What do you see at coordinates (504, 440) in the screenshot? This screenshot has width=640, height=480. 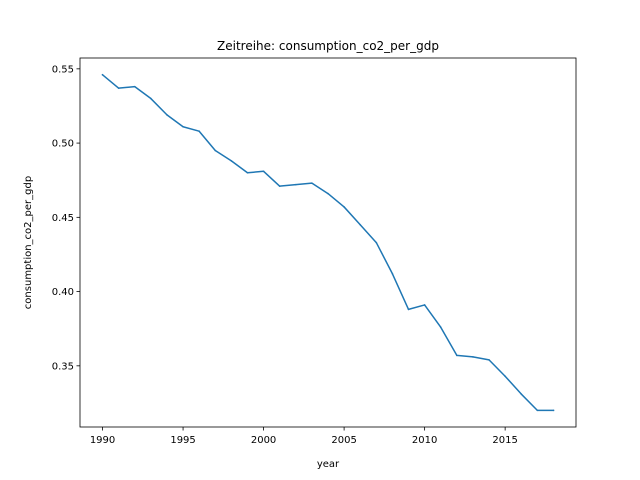 I see `x-tick-label: 2015` at bounding box center [504, 440].